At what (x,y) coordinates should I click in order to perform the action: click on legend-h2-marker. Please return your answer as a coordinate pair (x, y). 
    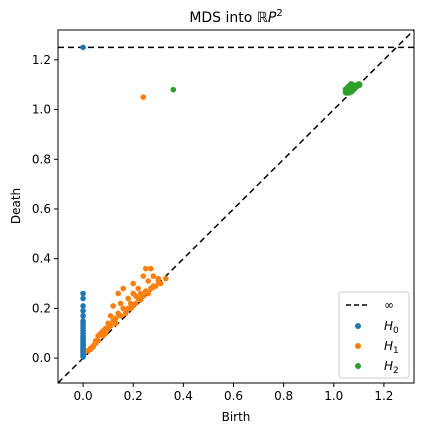
    Looking at the image, I should click on (358, 366).